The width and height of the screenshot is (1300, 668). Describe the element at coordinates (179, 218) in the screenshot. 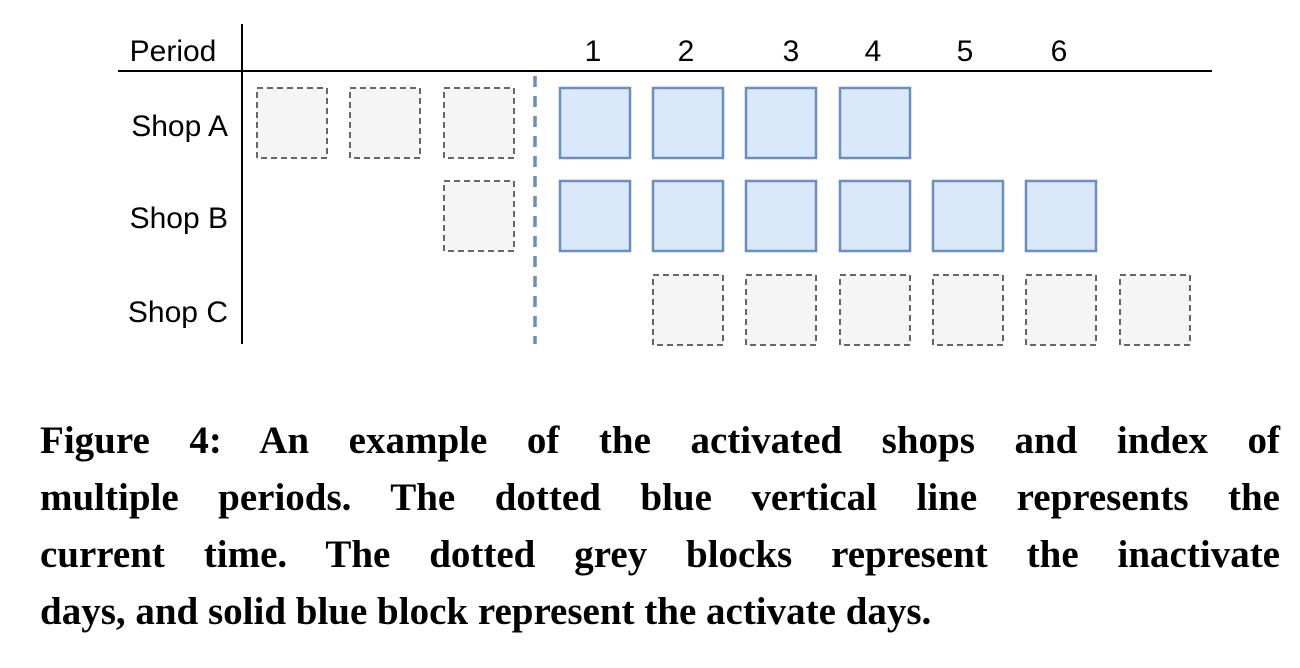

I see `row-label-shop-b: Shop B` at that location.